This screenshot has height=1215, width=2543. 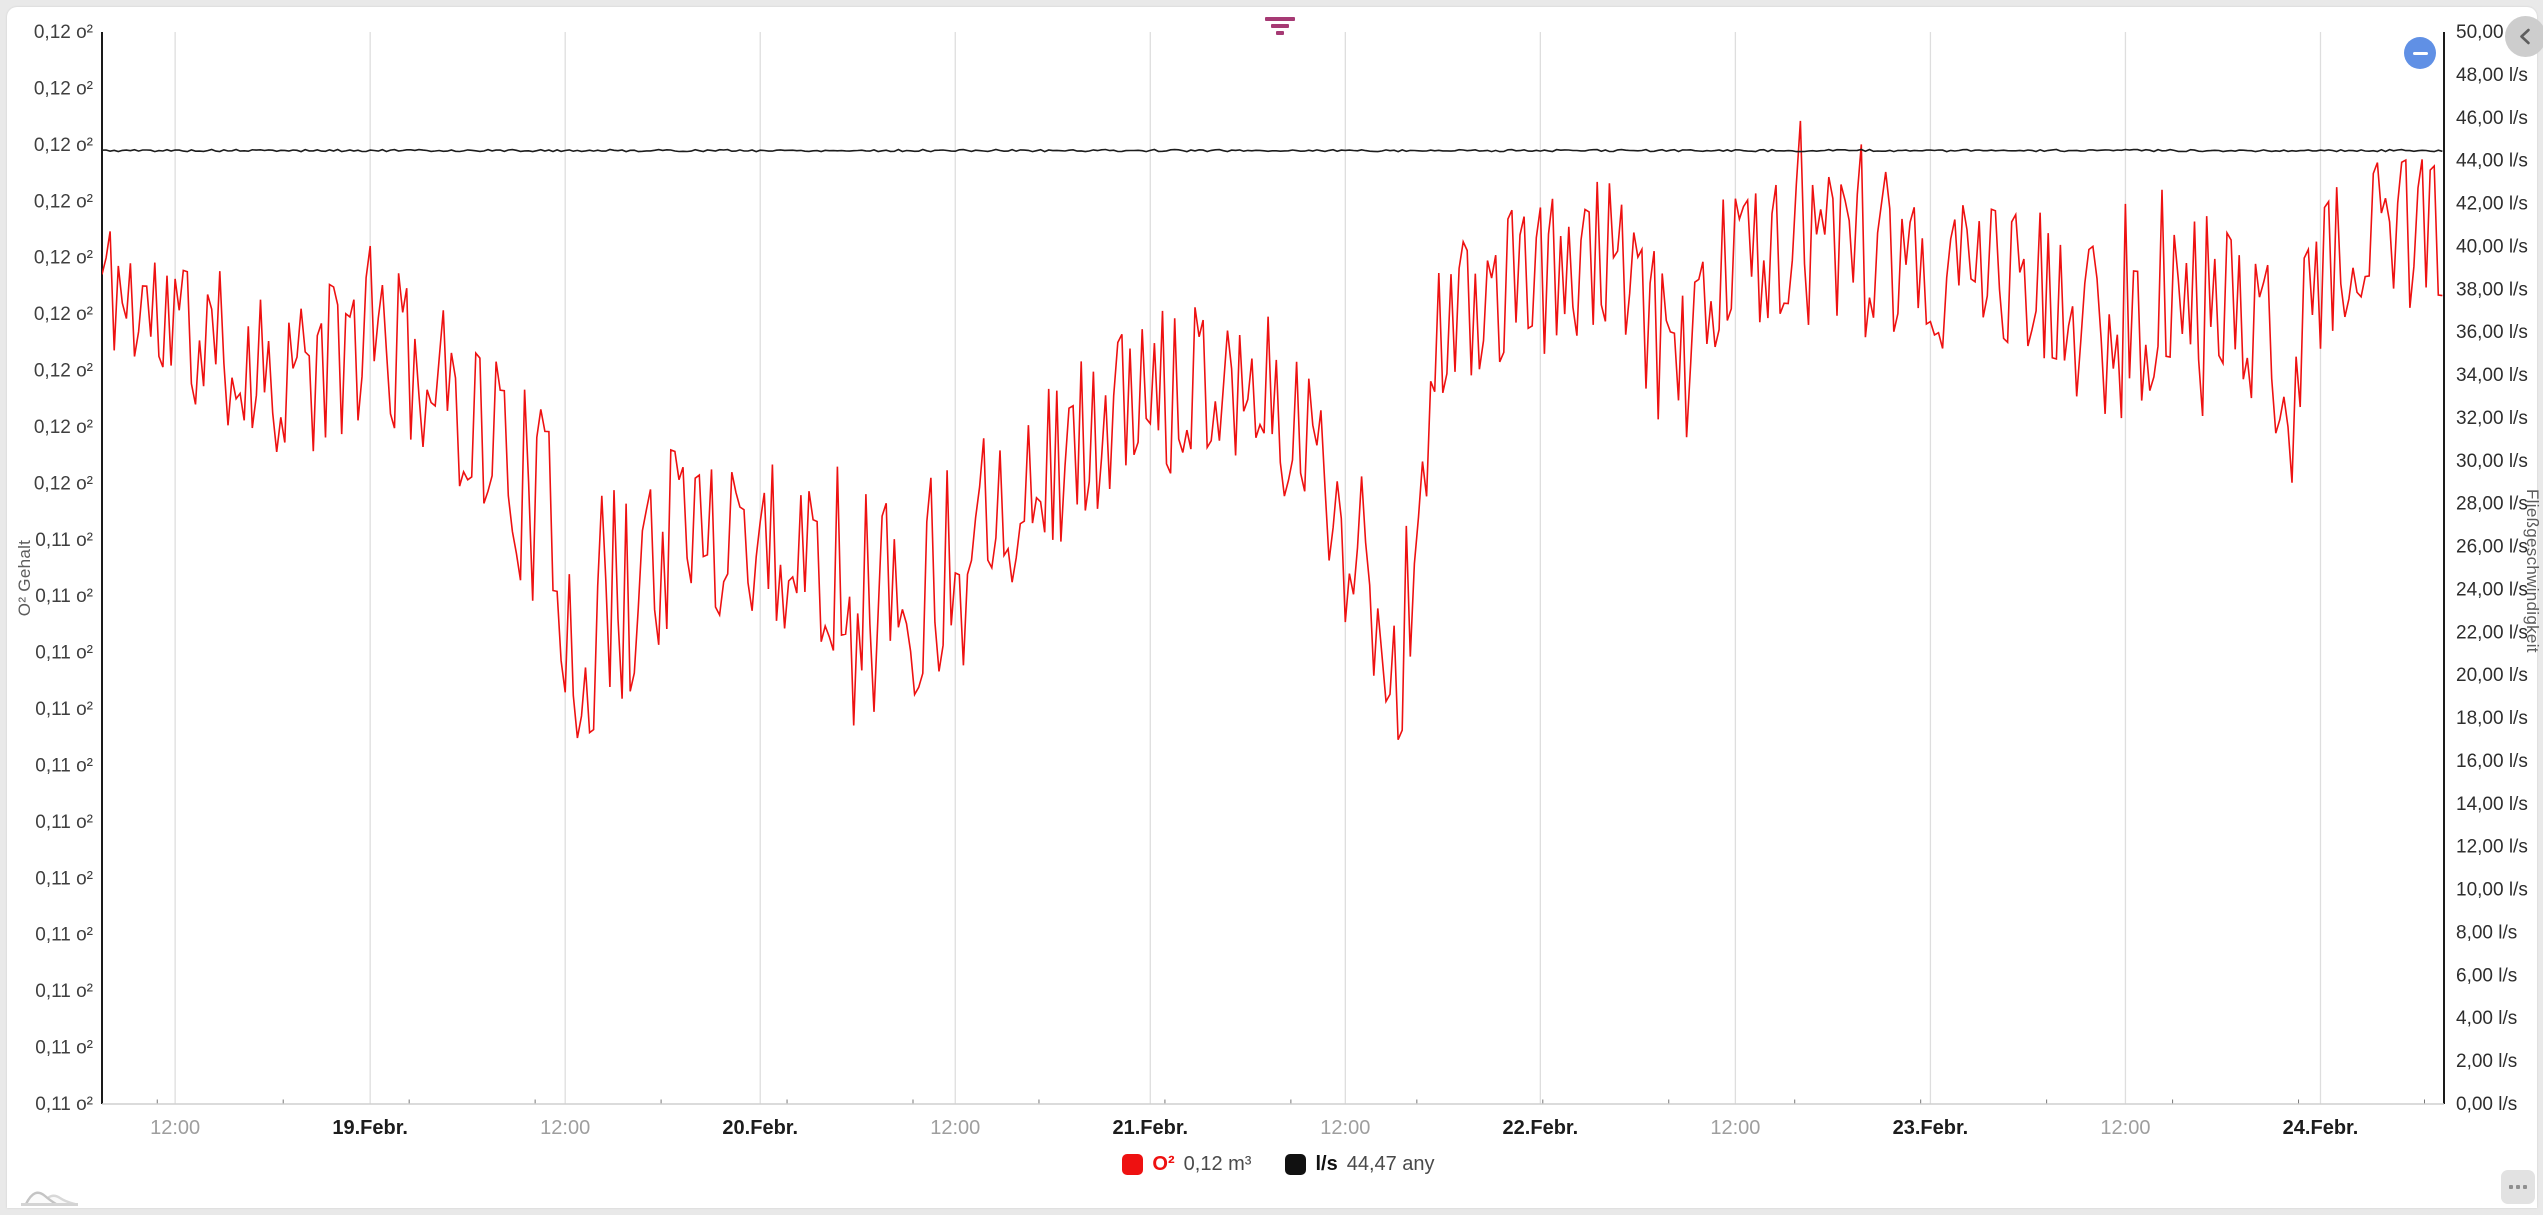 I want to click on filter-icon, so click(x=1280, y=26).